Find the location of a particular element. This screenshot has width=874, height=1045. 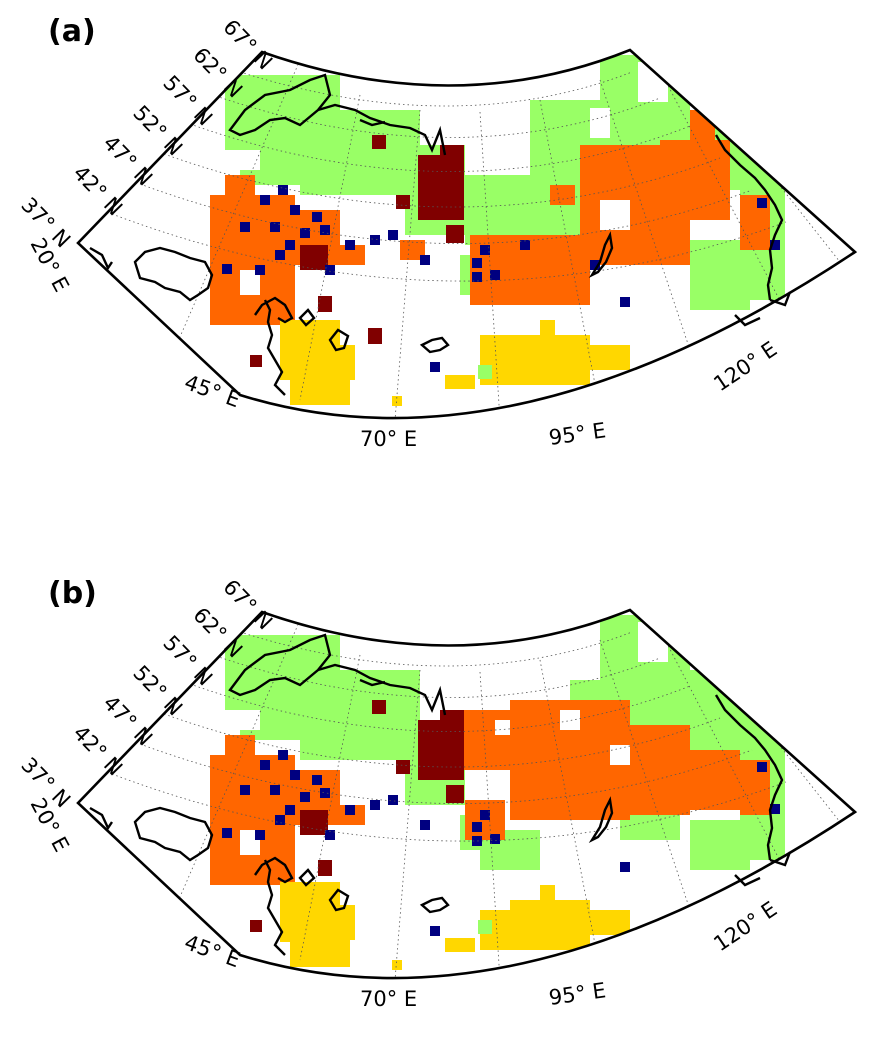

navy-cells-a is located at coordinates (501, 278).